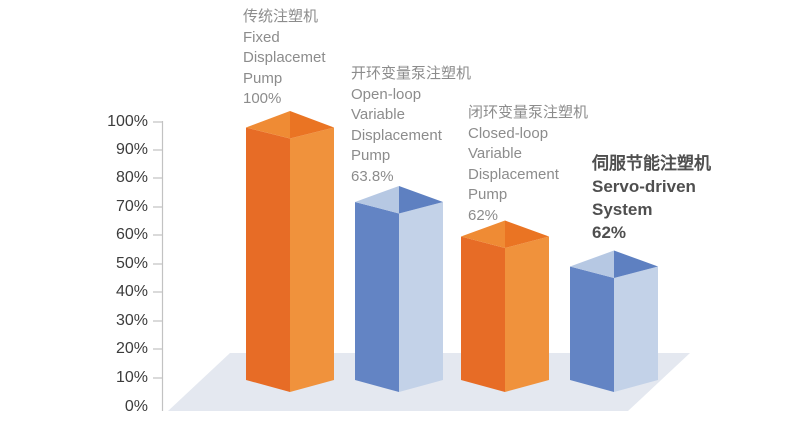 Image resolution: width=800 pixels, height=421 pixels. What do you see at coordinates (386, 94) in the screenshot?
I see `annotation-line: Open-loop` at bounding box center [386, 94].